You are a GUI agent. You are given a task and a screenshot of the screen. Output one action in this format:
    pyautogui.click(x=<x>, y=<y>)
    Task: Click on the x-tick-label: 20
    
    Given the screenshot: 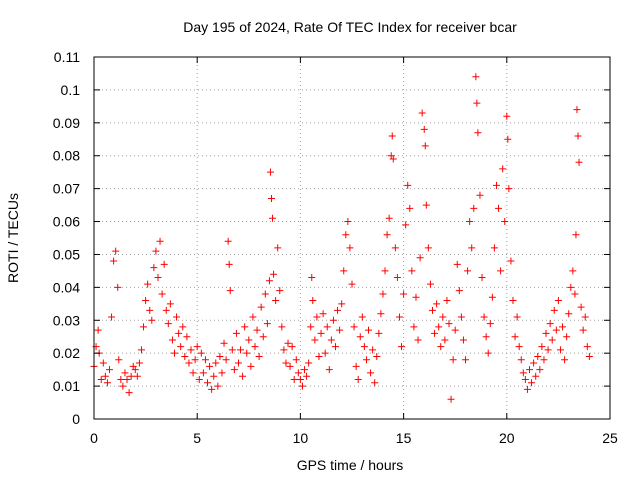 What is the action you would take?
    pyautogui.click(x=507, y=438)
    